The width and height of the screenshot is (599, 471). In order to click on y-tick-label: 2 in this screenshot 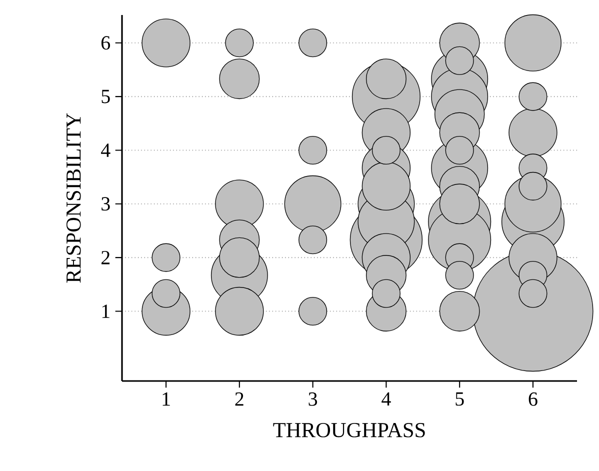, I will do `click(106, 257)`.